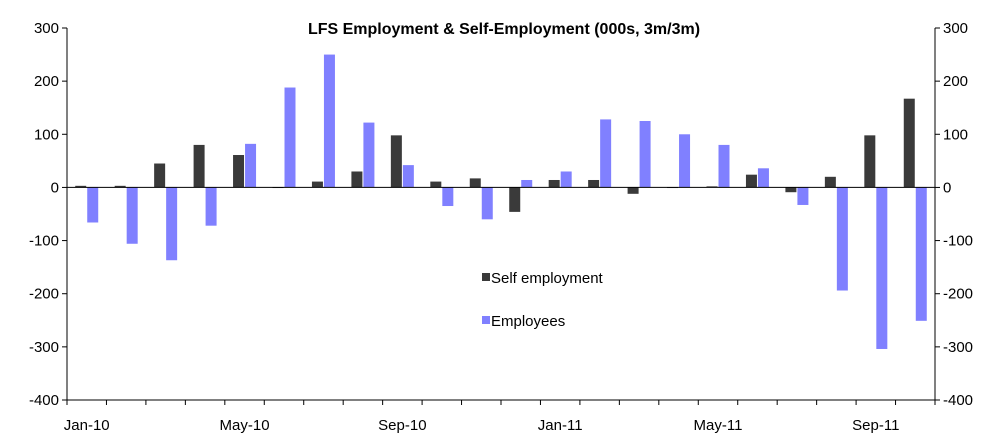 The height and width of the screenshot is (441, 989). Describe the element at coordinates (875, 425) in the screenshot. I see `x-tick-label: Sep-11` at that location.